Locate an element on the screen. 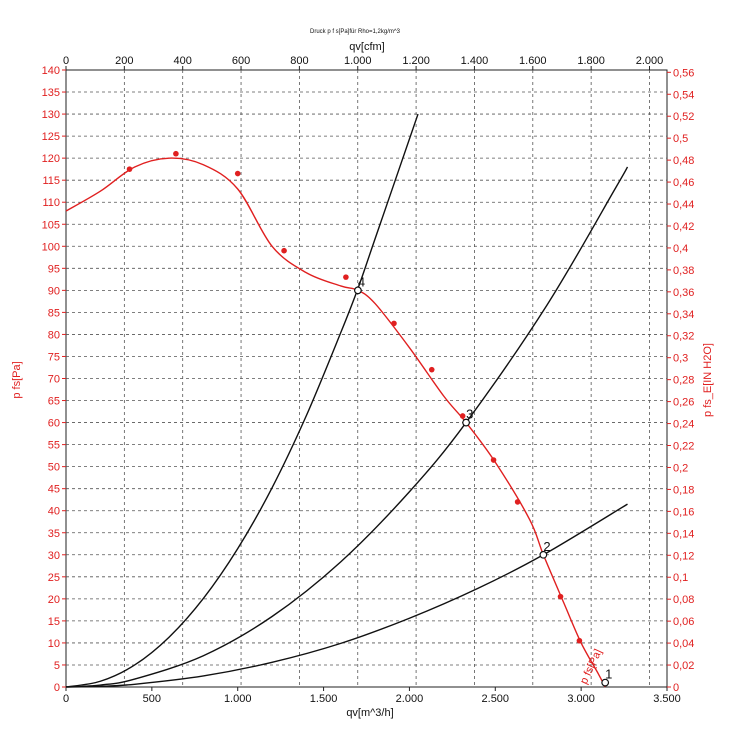  y-right-tick-label: 0,18 is located at coordinates (683, 490).